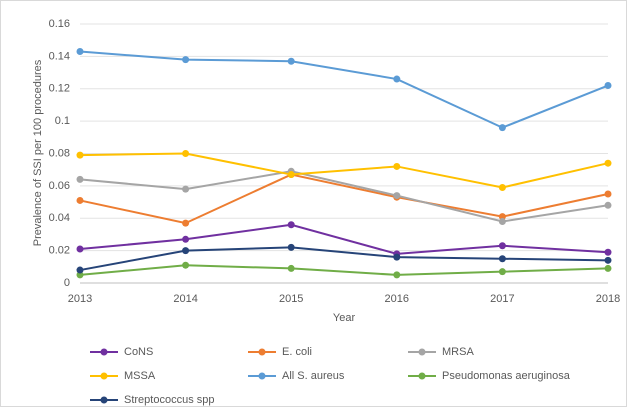 Image resolution: width=629 pixels, height=408 pixels. Describe the element at coordinates (397, 299) in the screenshot. I see `x-tick-label: 2016` at that location.